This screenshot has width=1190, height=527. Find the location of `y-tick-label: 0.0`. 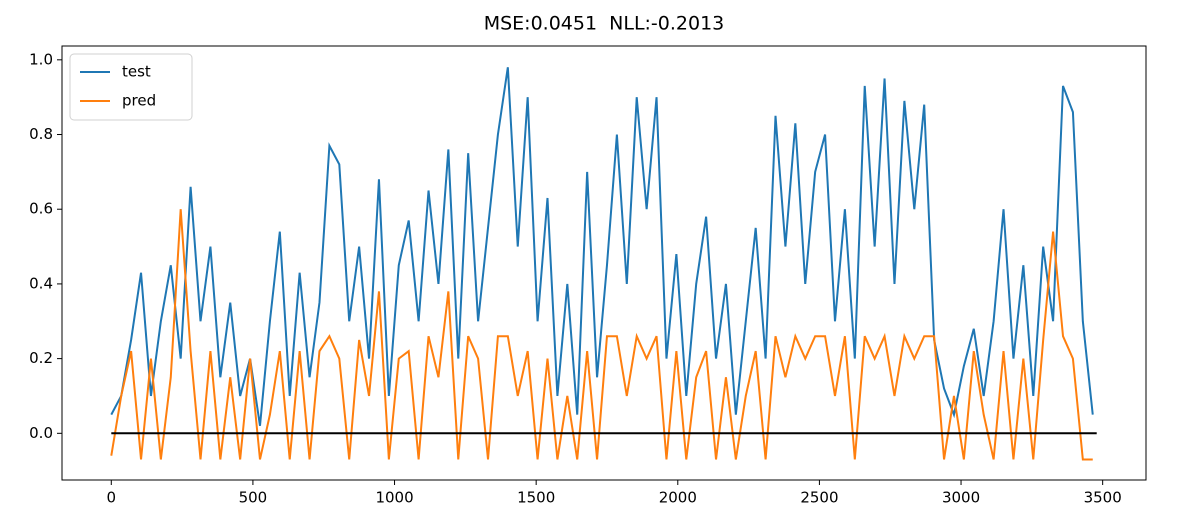

y-tick-label: 0.0 is located at coordinates (41, 433).